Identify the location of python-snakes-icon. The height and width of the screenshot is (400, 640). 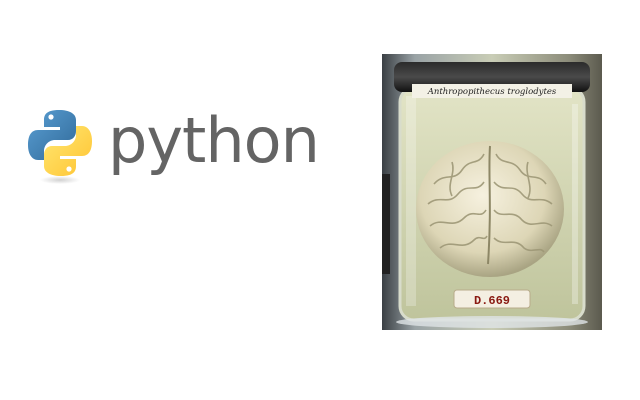
(60, 147).